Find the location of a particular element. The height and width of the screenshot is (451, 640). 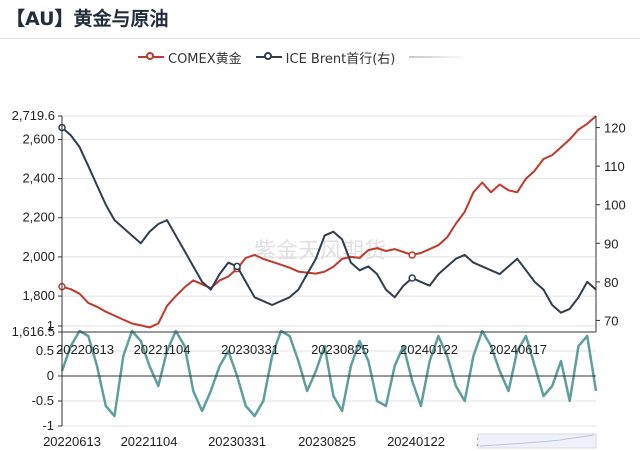

bottom-x-tick-label: 20230331 is located at coordinates (237, 441).